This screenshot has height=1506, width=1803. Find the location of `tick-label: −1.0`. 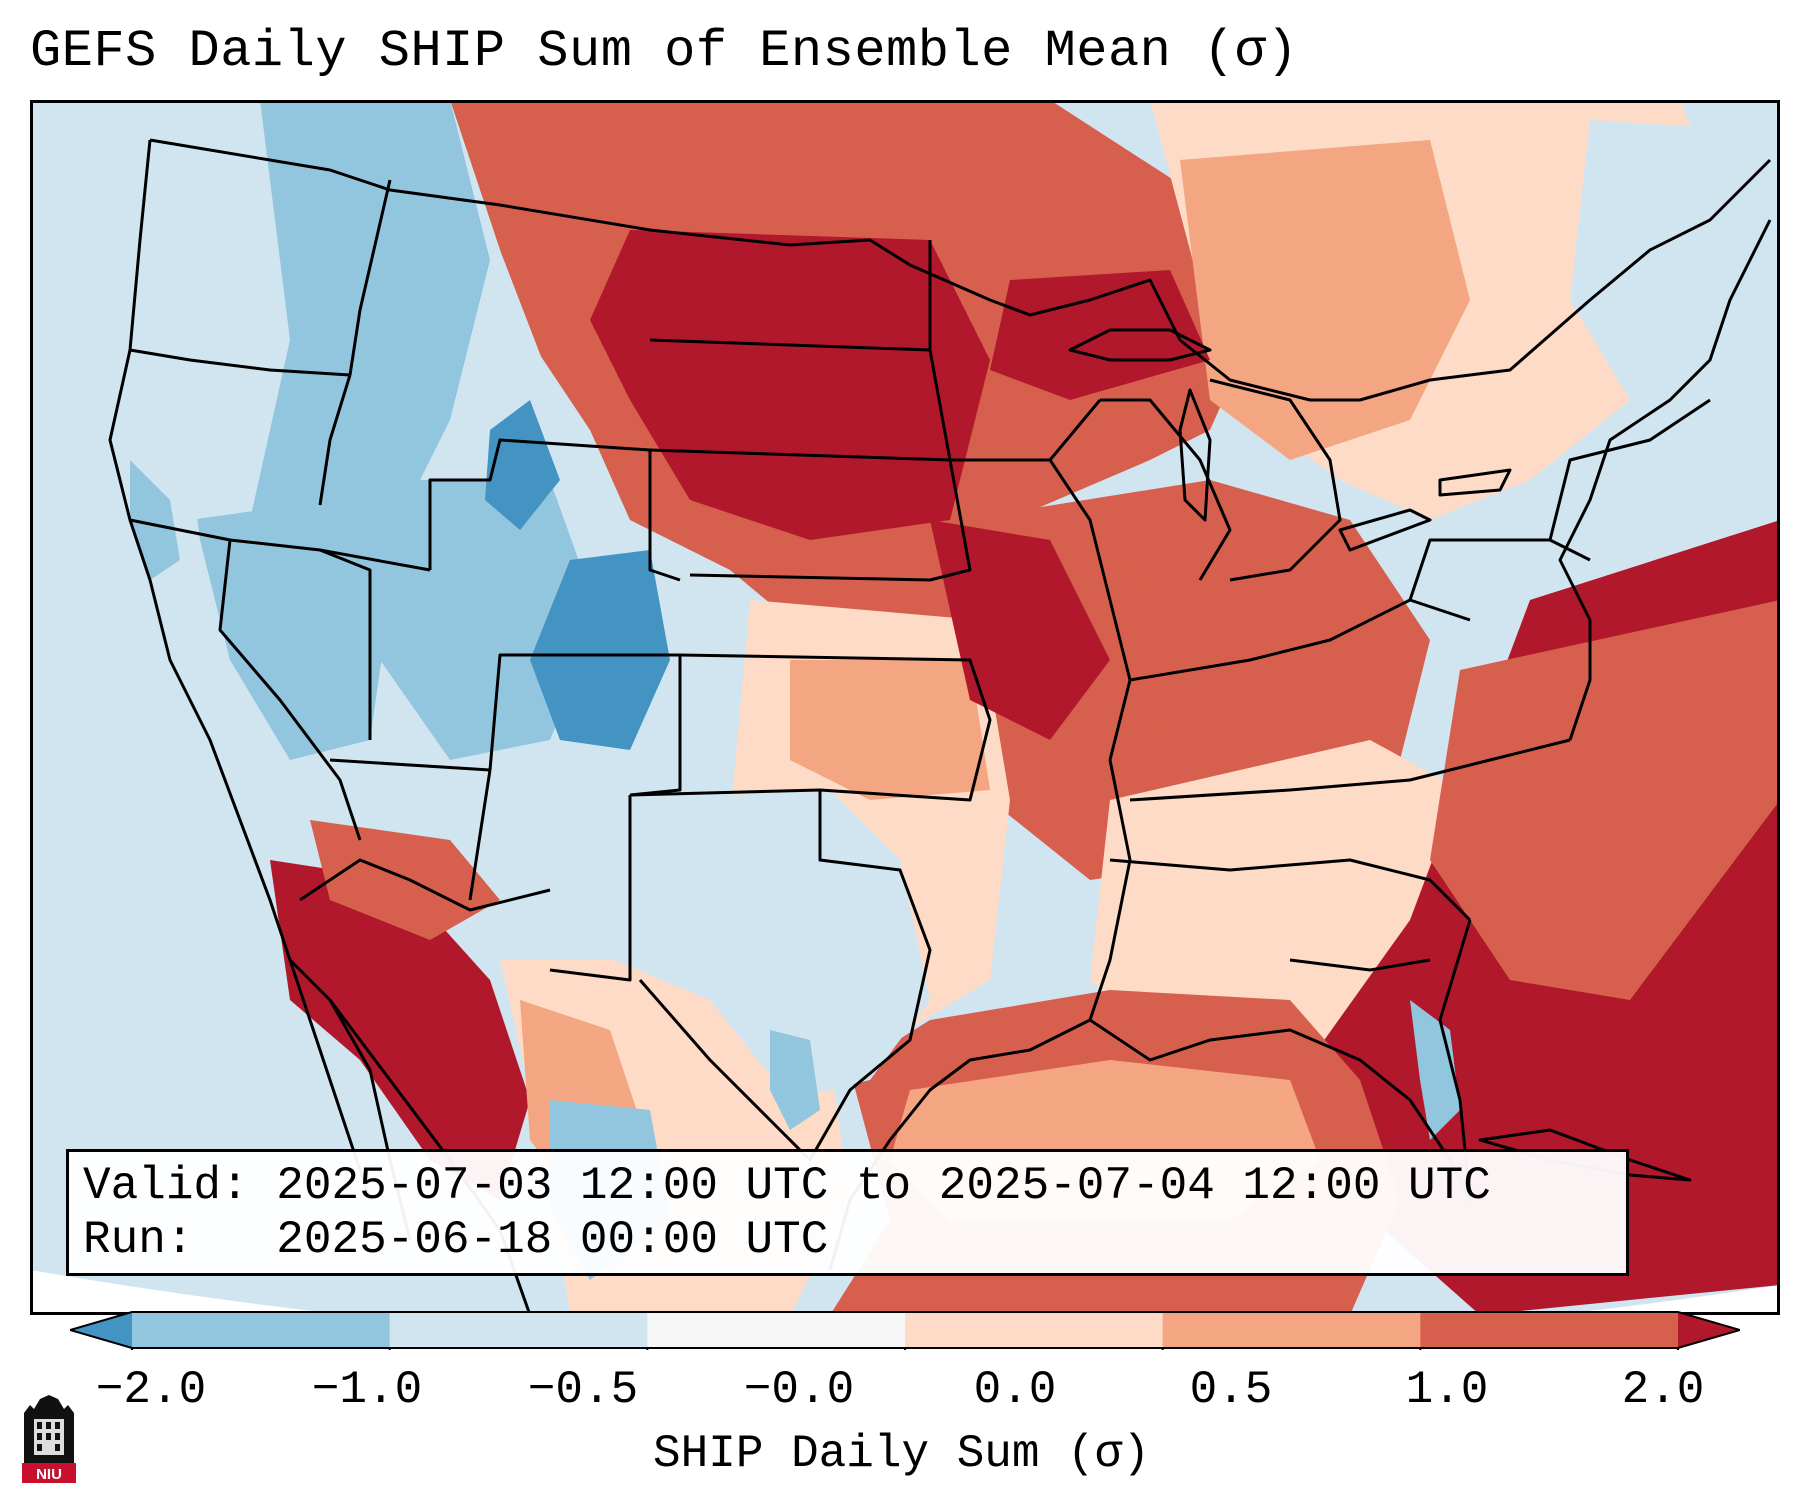

tick-label: −1.0 is located at coordinates (367, 1390).